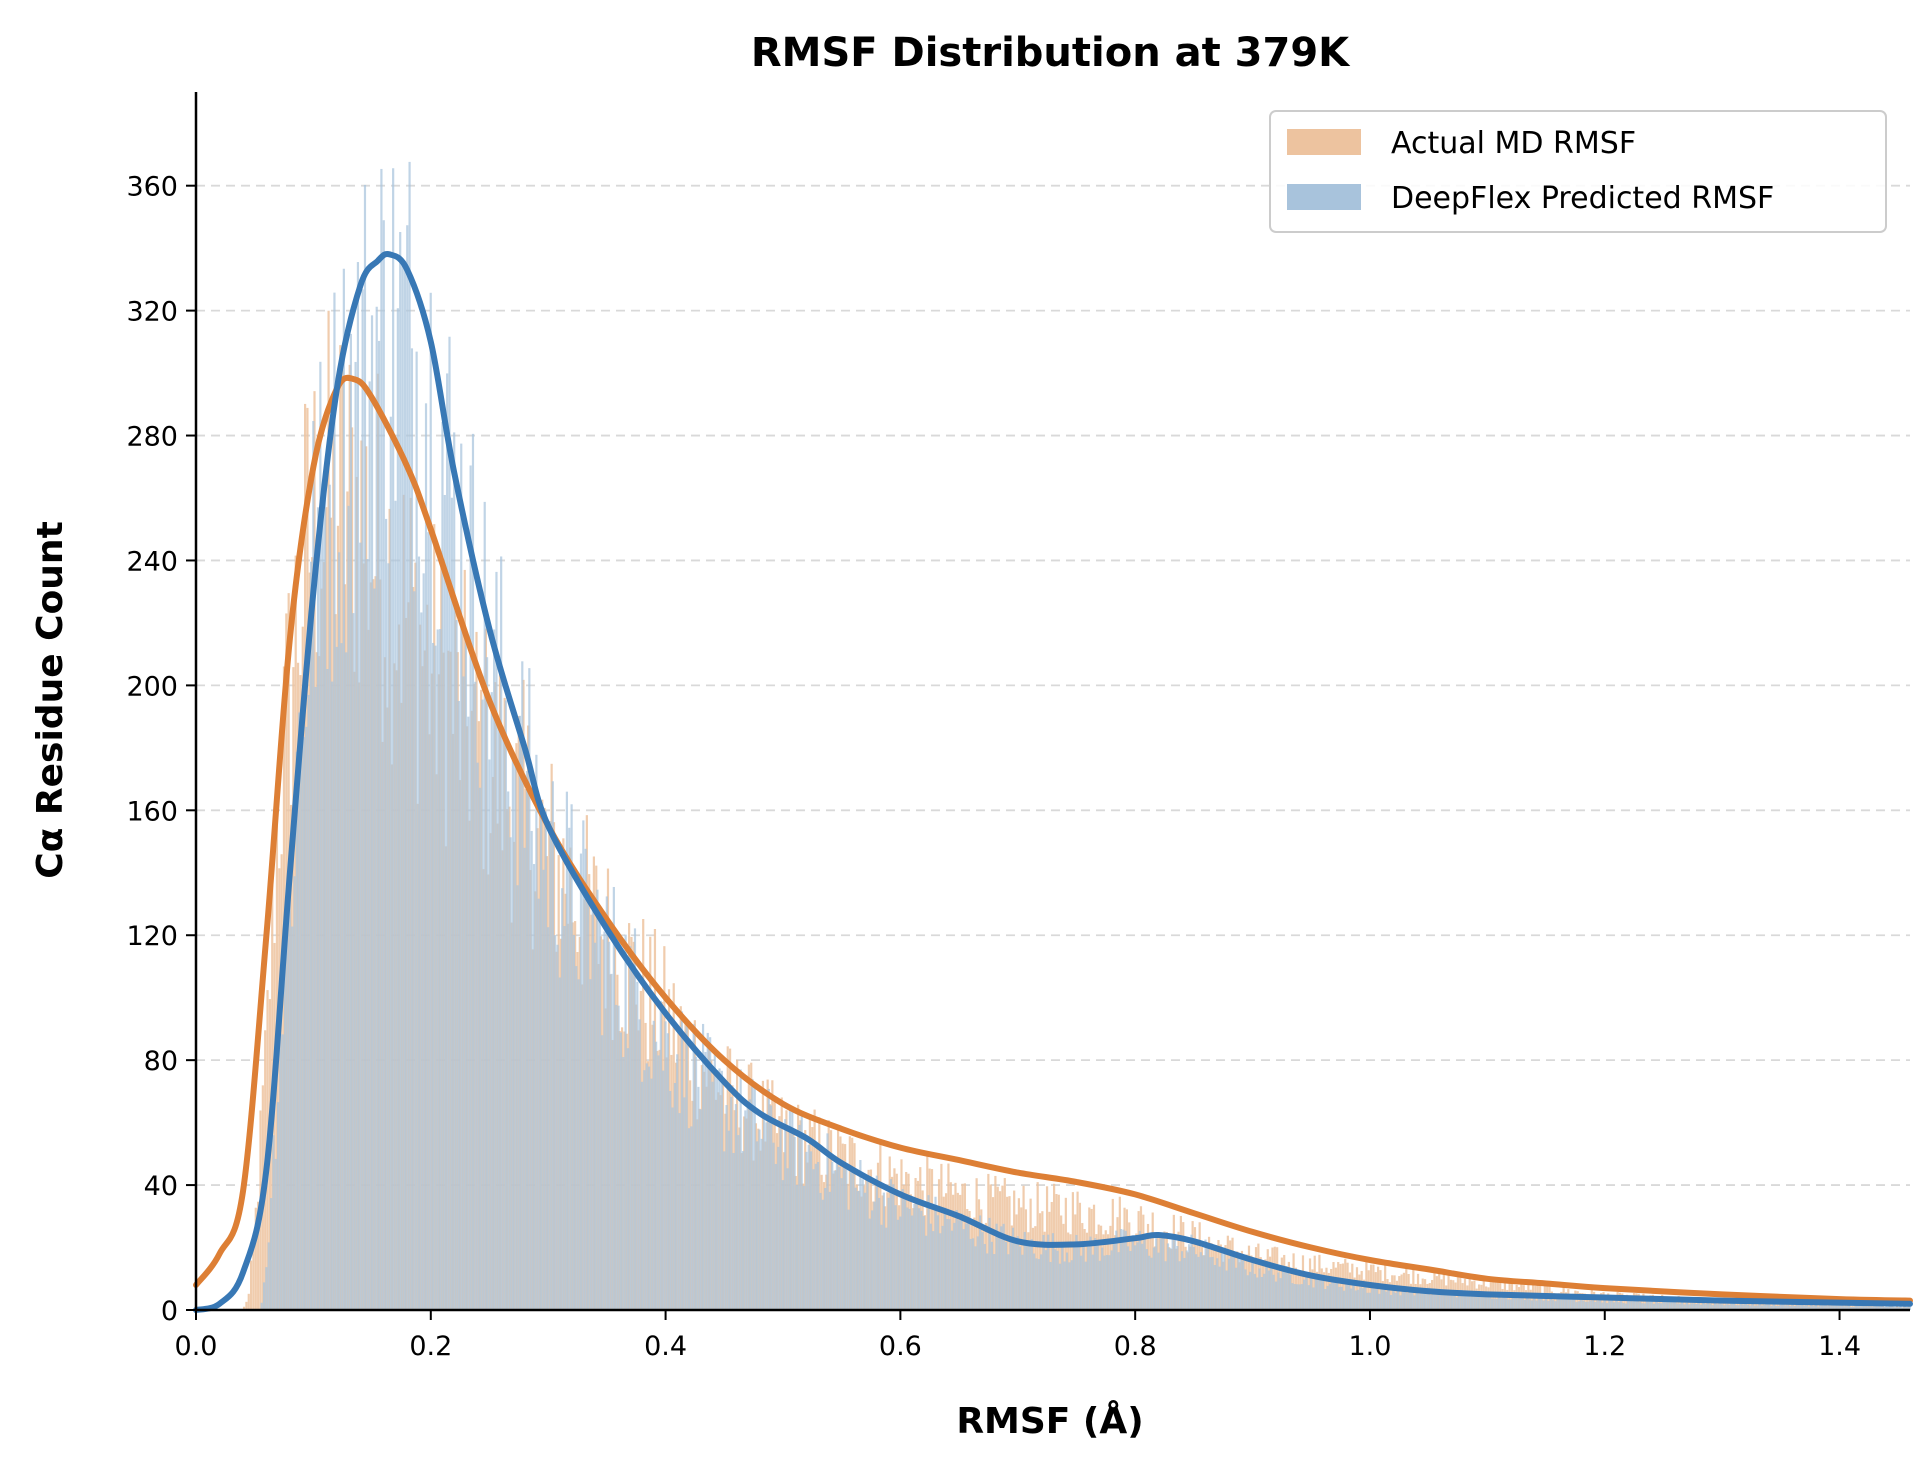 The image size is (1926, 1467). What do you see at coordinates (1369, 1346) in the screenshot?
I see `x-tick-label: 1.0` at bounding box center [1369, 1346].